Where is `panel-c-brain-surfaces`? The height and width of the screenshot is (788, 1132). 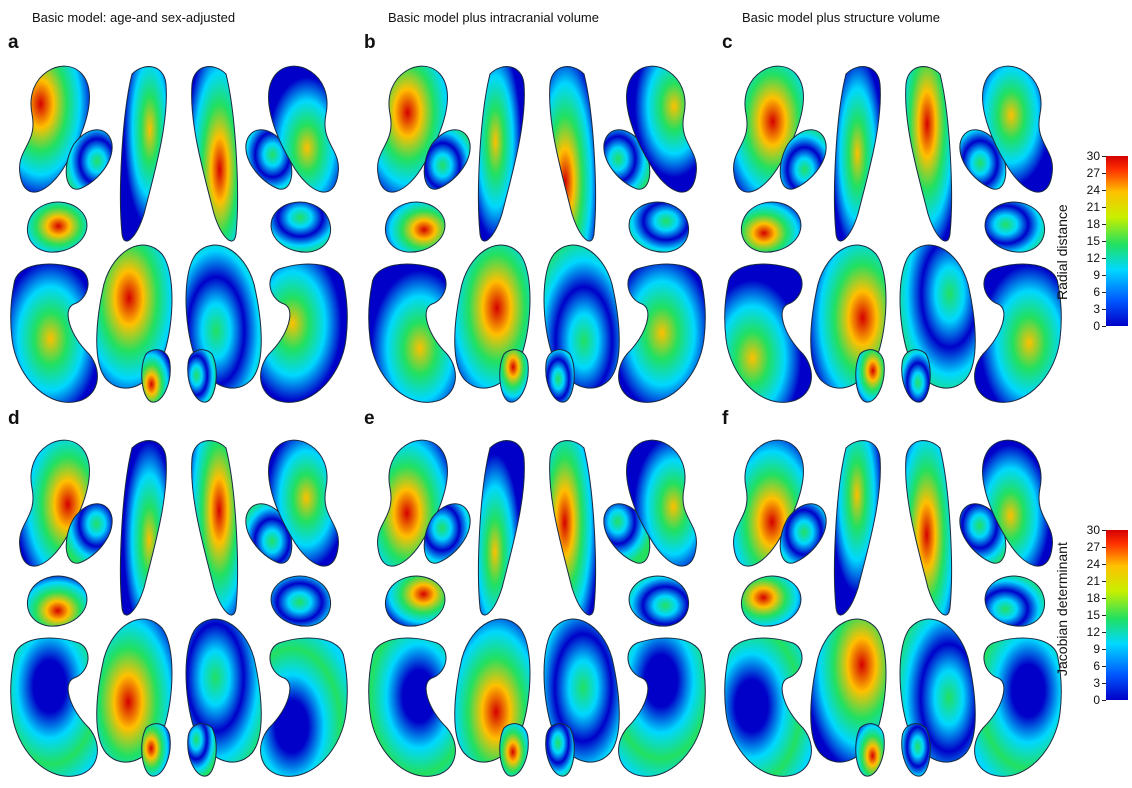 panel-c-brain-surfaces is located at coordinates (893, 234).